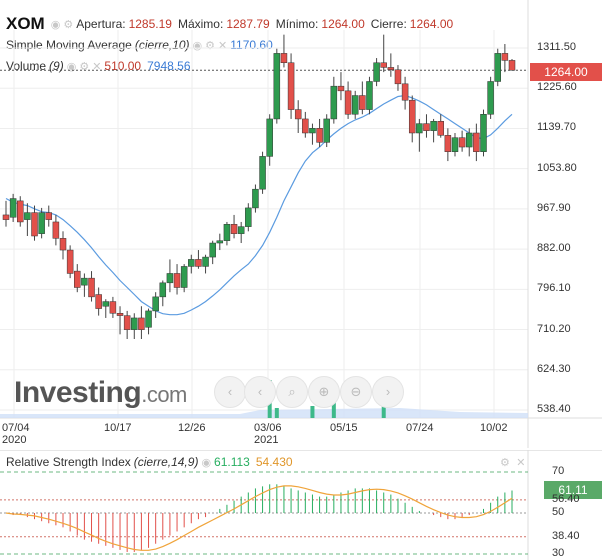  Describe the element at coordinates (192, 428) in the screenshot. I see `time-tick-label: 12/26` at that location.